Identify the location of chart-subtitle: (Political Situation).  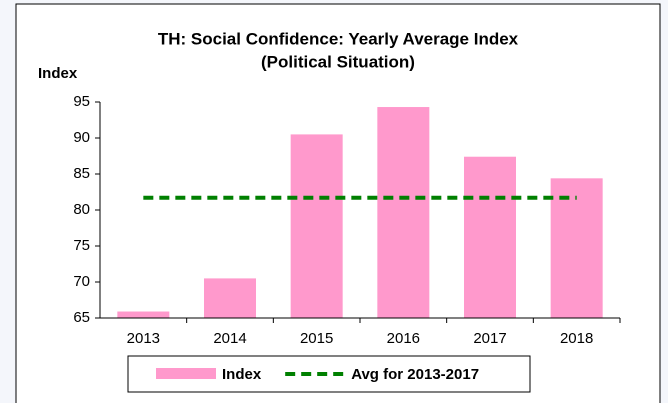
(338, 61).